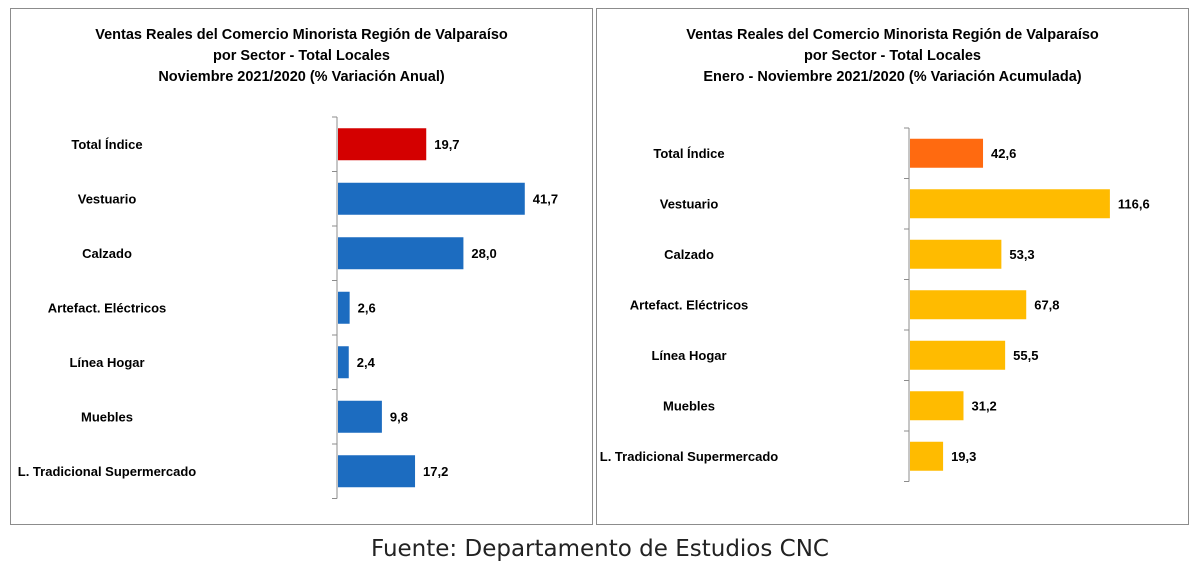 The image size is (1200, 581). Describe the element at coordinates (367, 307) in the screenshot. I see `data-label: 2,6` at that location.